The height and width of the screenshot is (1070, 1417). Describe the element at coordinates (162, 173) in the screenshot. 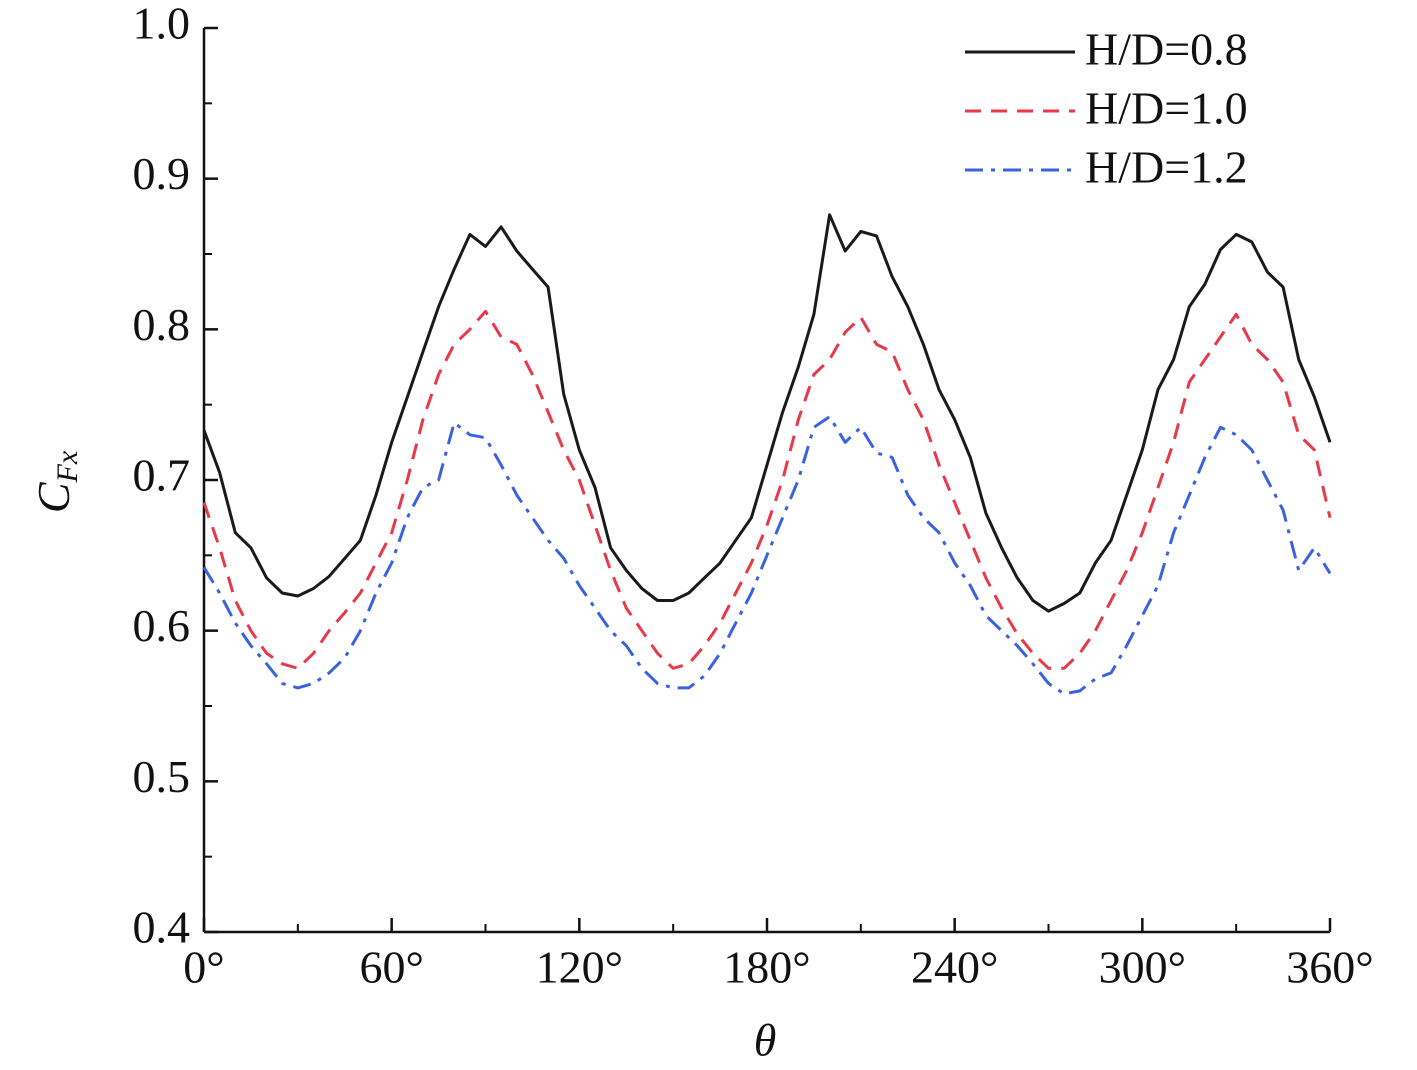

I see `y-tick-label: 0.9` at that location.